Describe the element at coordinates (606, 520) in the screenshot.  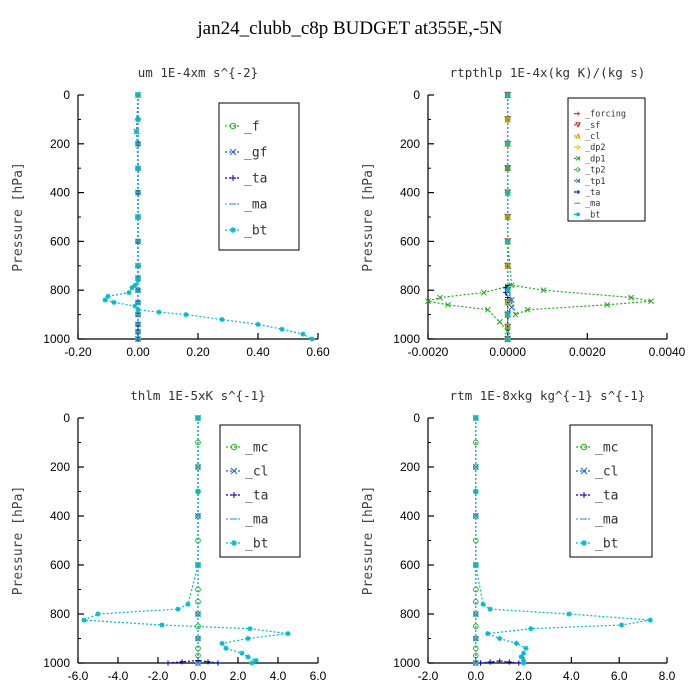
I see `legend-label: _ma` at that location.